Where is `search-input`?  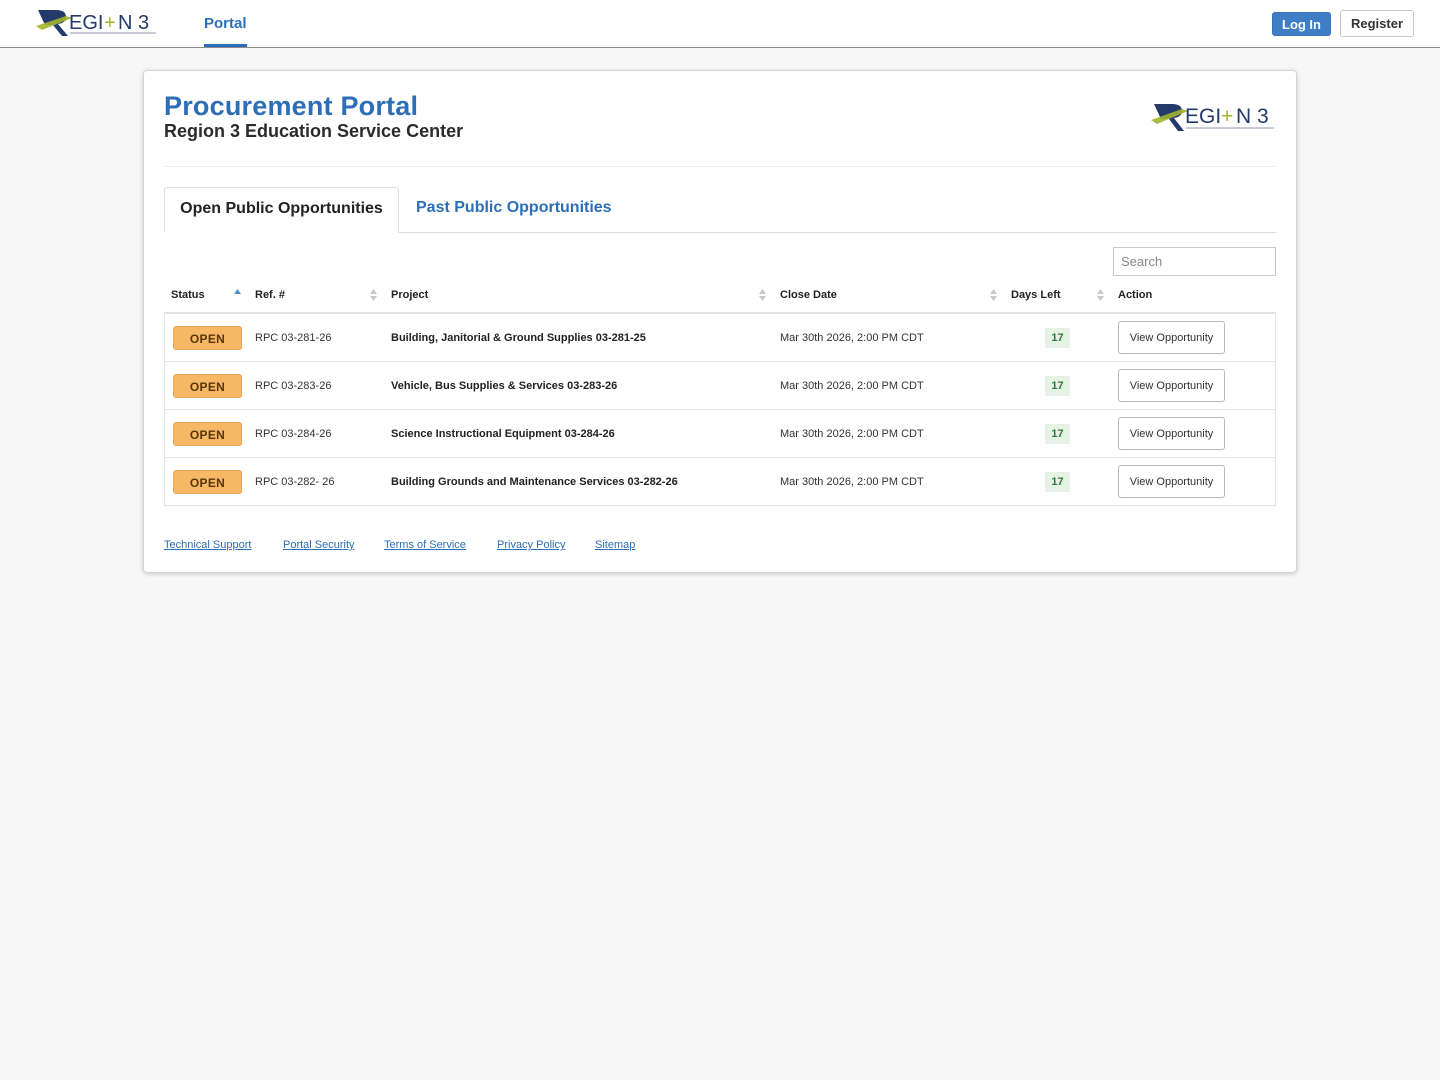 search-input is located at coordinates (1194, 261).